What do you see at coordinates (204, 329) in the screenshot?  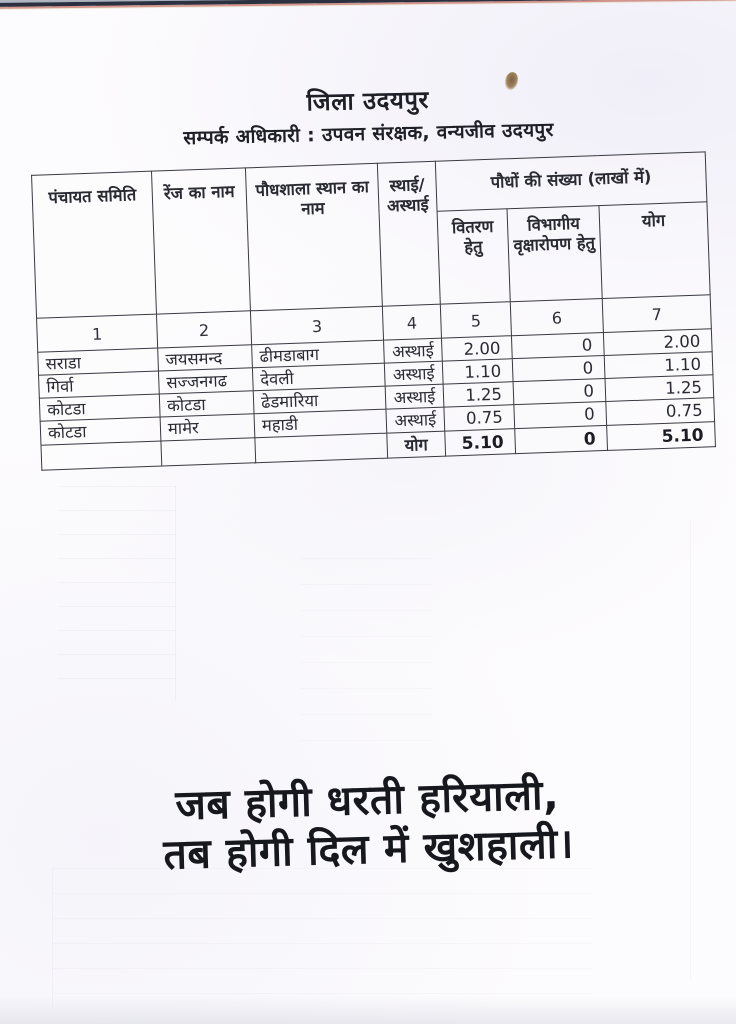 I see `column-number: 2` at bounding box center [204, 329].